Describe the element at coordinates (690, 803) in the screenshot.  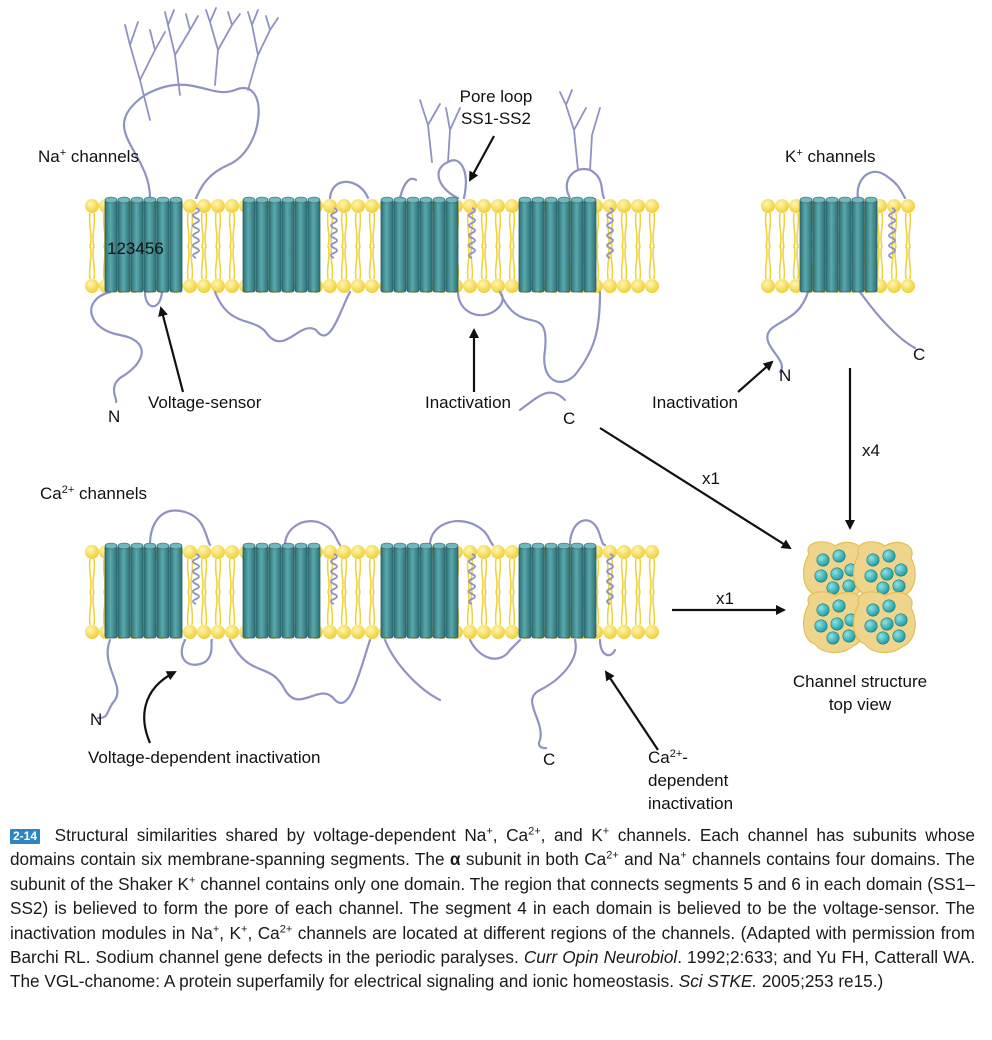
I see `ca-dependent-inactivation-line3: inactivation` at that location.